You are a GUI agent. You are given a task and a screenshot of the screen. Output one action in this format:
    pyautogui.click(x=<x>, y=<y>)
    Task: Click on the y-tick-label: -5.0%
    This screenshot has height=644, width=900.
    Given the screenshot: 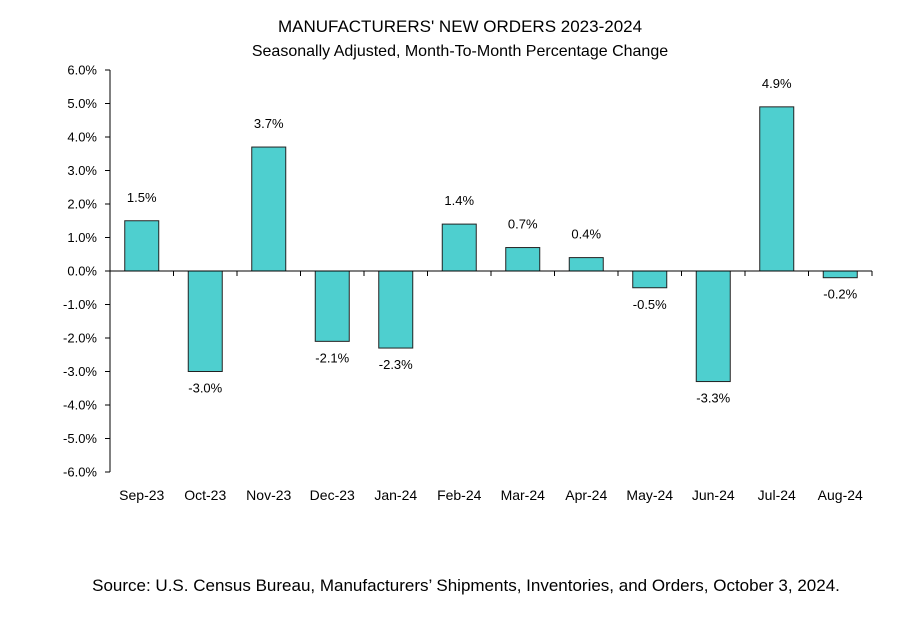 What is the action you would take?
    pyautogui.click(x=80, y=438)
    